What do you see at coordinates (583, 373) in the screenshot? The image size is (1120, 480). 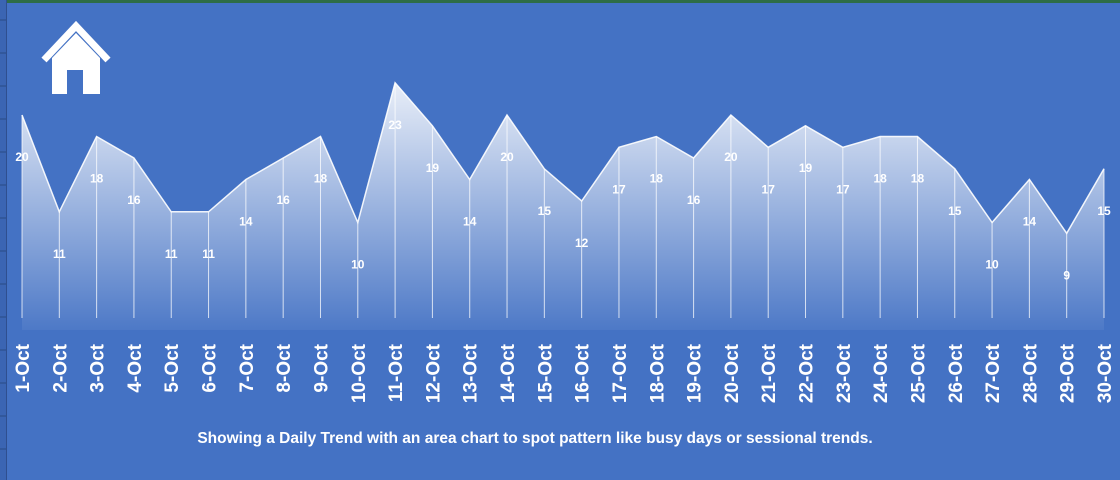 I see `x-tick-label: 16-Oct` at bounding box center [583, 373].